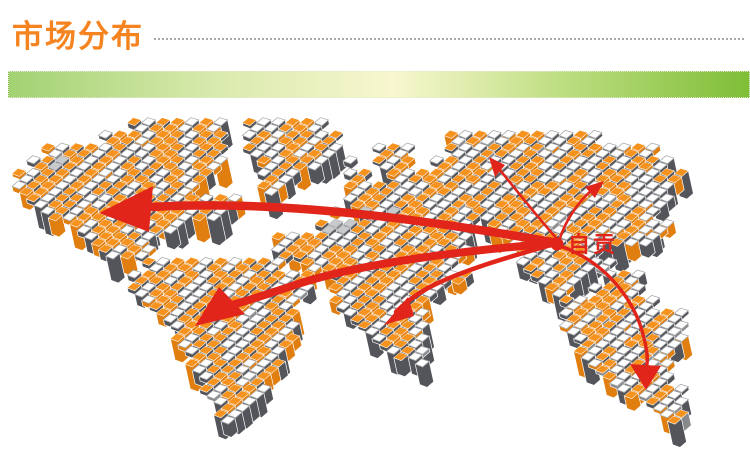 This screenshot has height=450, width=750. What do you see at coordinates (645, 377) in the screenshot?
I see `arrowhead-to-australia` at bounding box center [645, 377].